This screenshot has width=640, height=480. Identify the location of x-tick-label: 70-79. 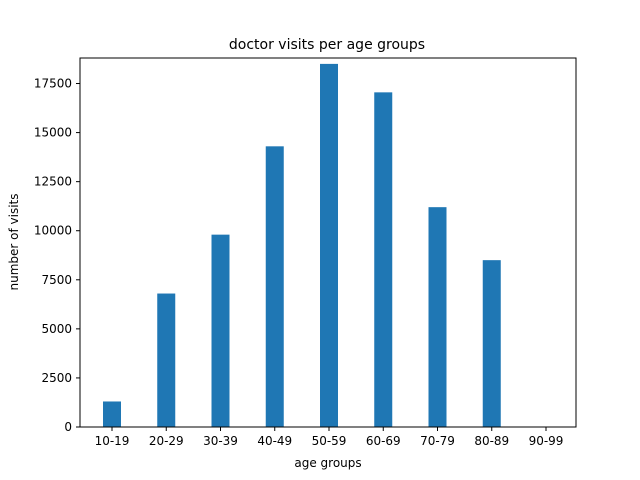
(437, 441).